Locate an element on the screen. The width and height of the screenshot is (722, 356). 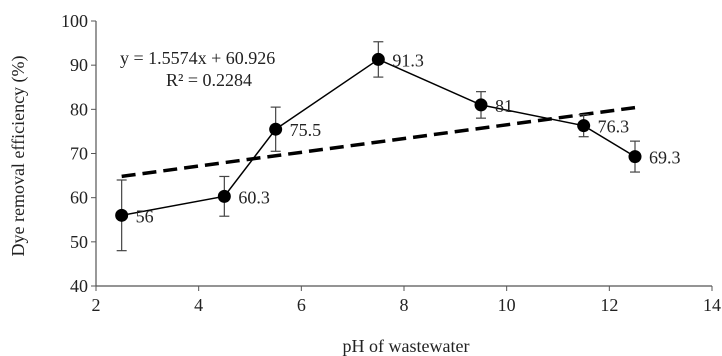
y-tick-label: 80 is located at coordinates (79, 109).